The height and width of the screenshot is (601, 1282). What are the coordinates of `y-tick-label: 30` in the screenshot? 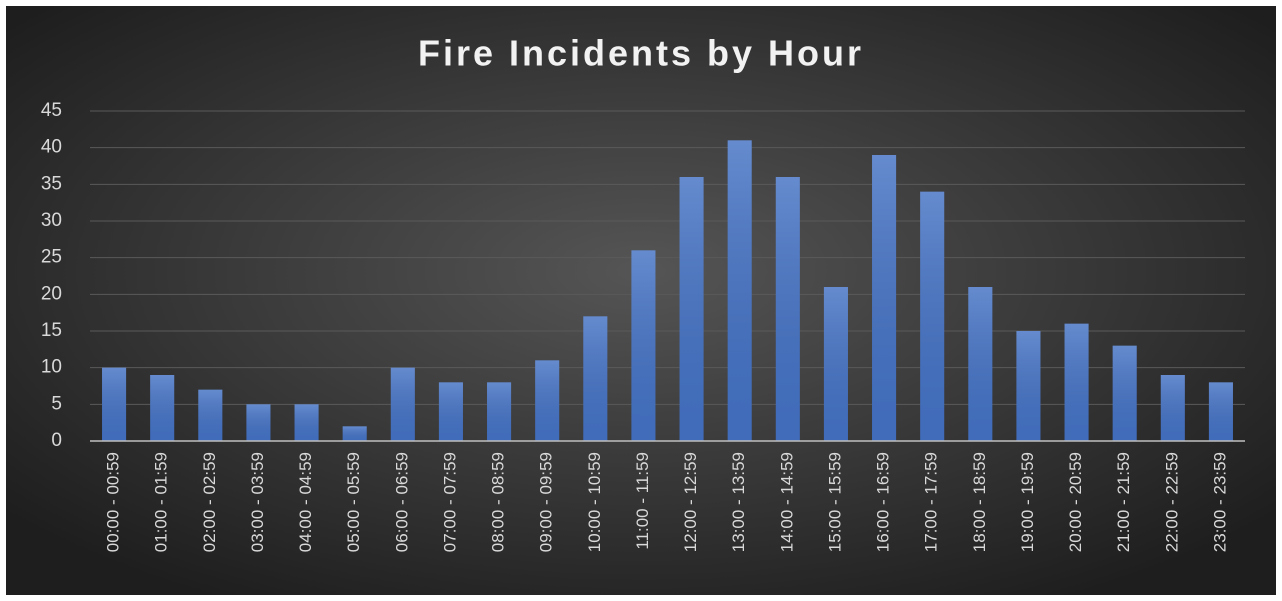 It's located at (51, 220).